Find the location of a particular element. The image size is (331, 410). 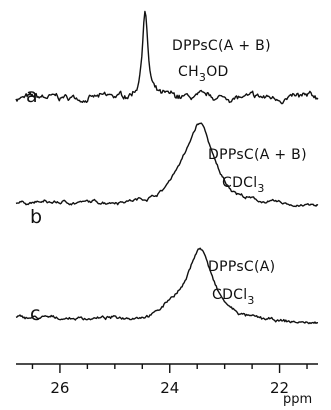

x-tick-label: 26 is located at coordinates (59, 388).